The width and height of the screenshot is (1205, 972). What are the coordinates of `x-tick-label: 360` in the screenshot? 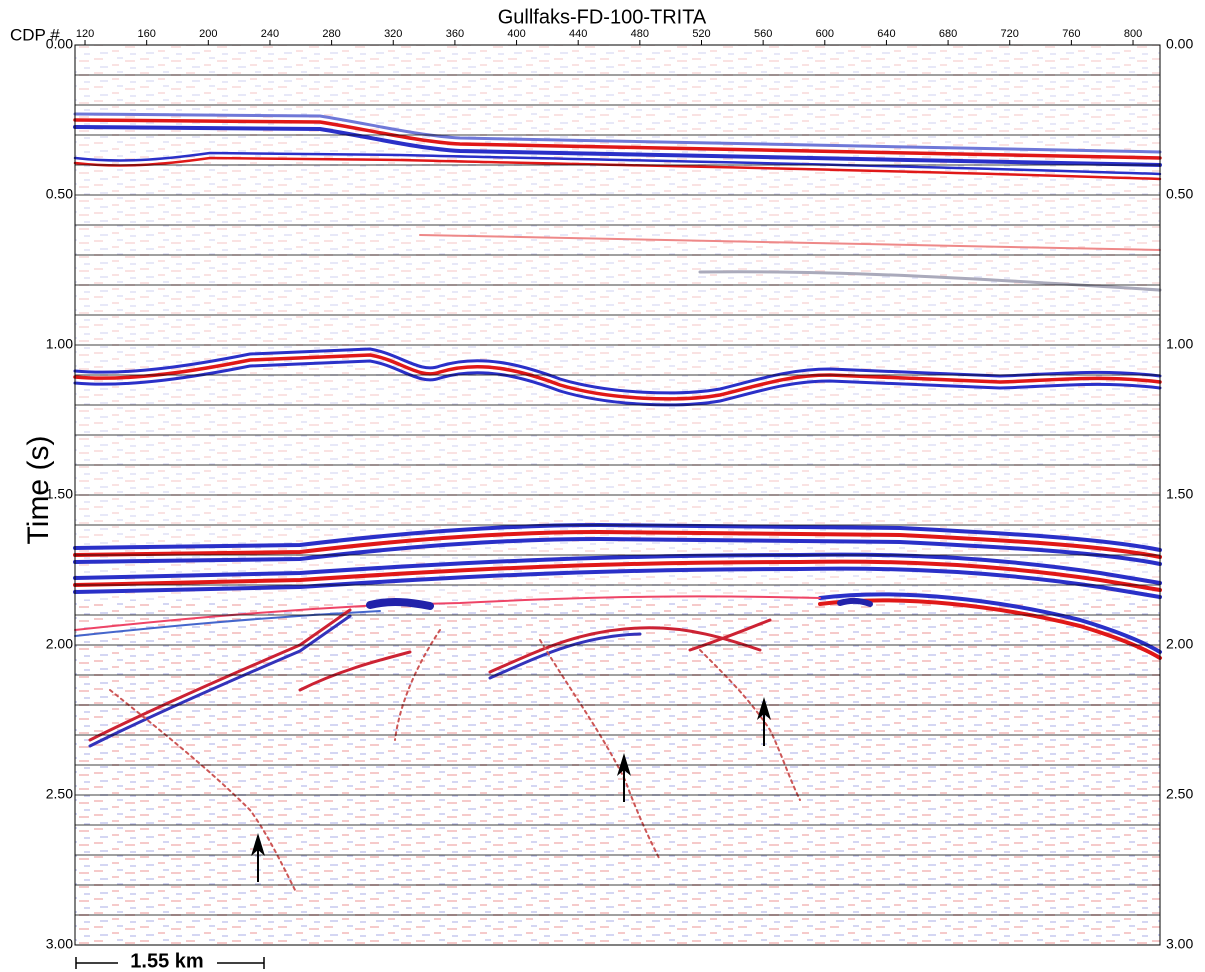 It's located at (455, 34).